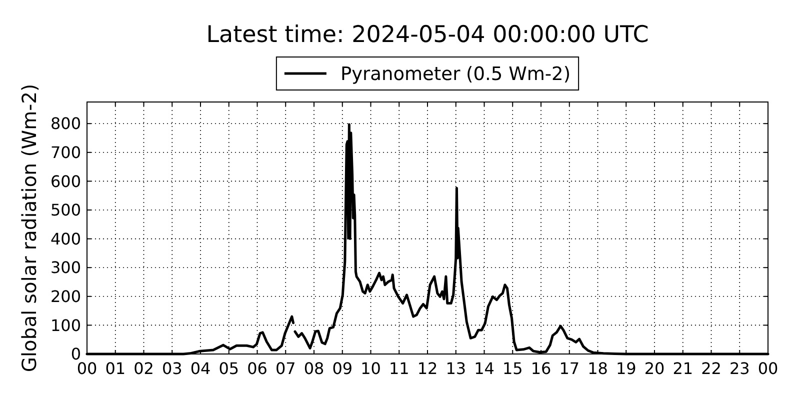 The image size is (800, 400). Describe the element at coordinates (427, 35) in the screenshot. I see `chart-title: Latest time: 2024-05-04 00:00:00 UTC` at that location.